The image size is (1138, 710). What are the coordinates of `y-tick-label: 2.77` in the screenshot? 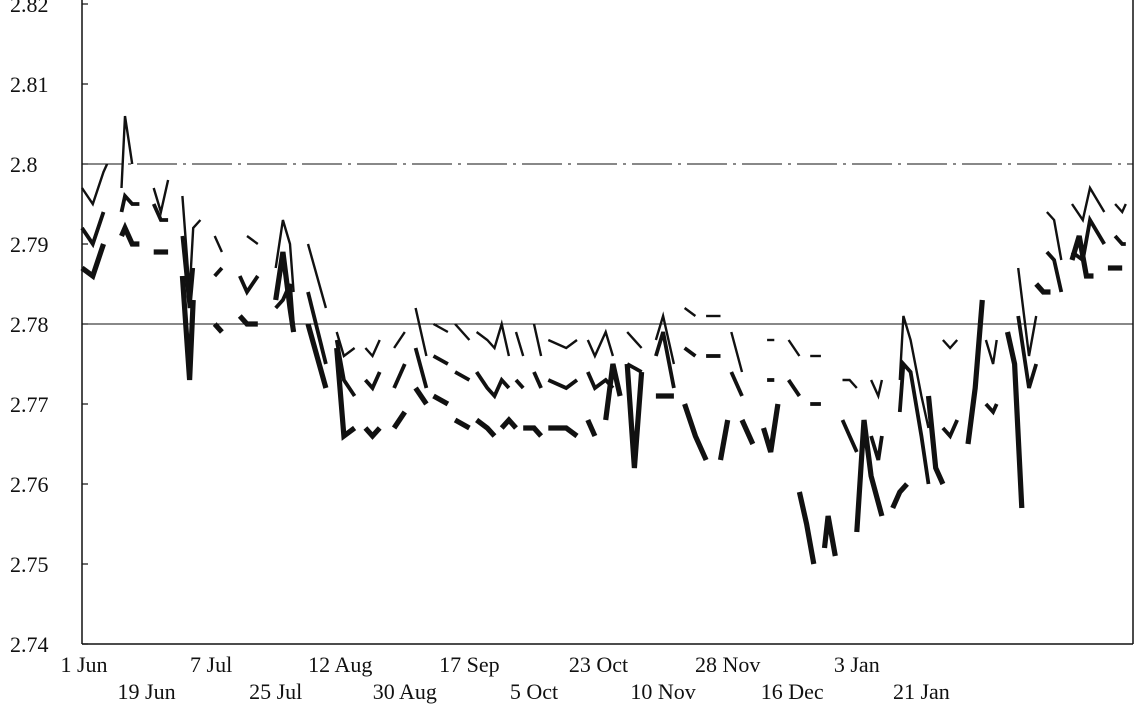 It's located at (29, 404).